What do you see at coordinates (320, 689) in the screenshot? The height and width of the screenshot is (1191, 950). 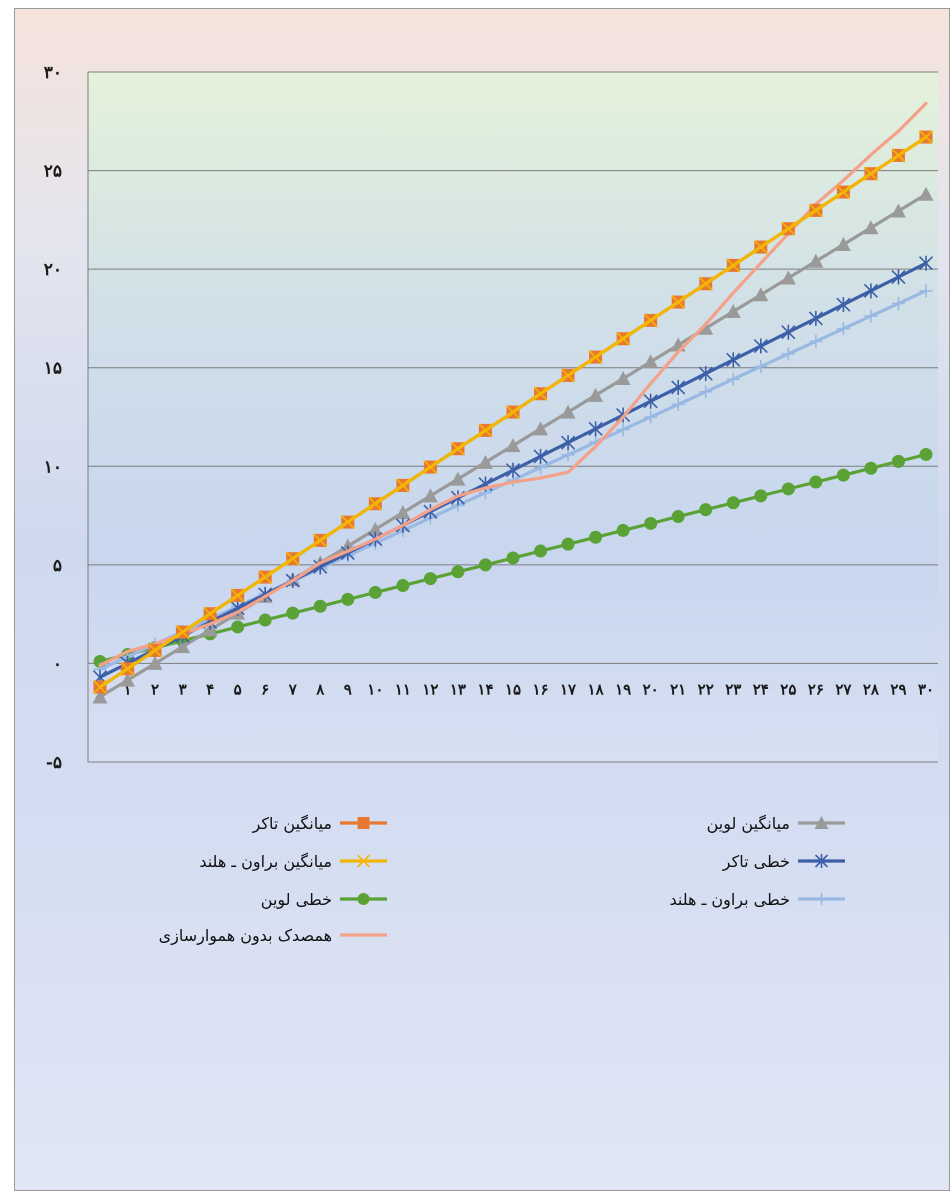 I see `x-tick-label: ۸` at bounding box center [320, 689].